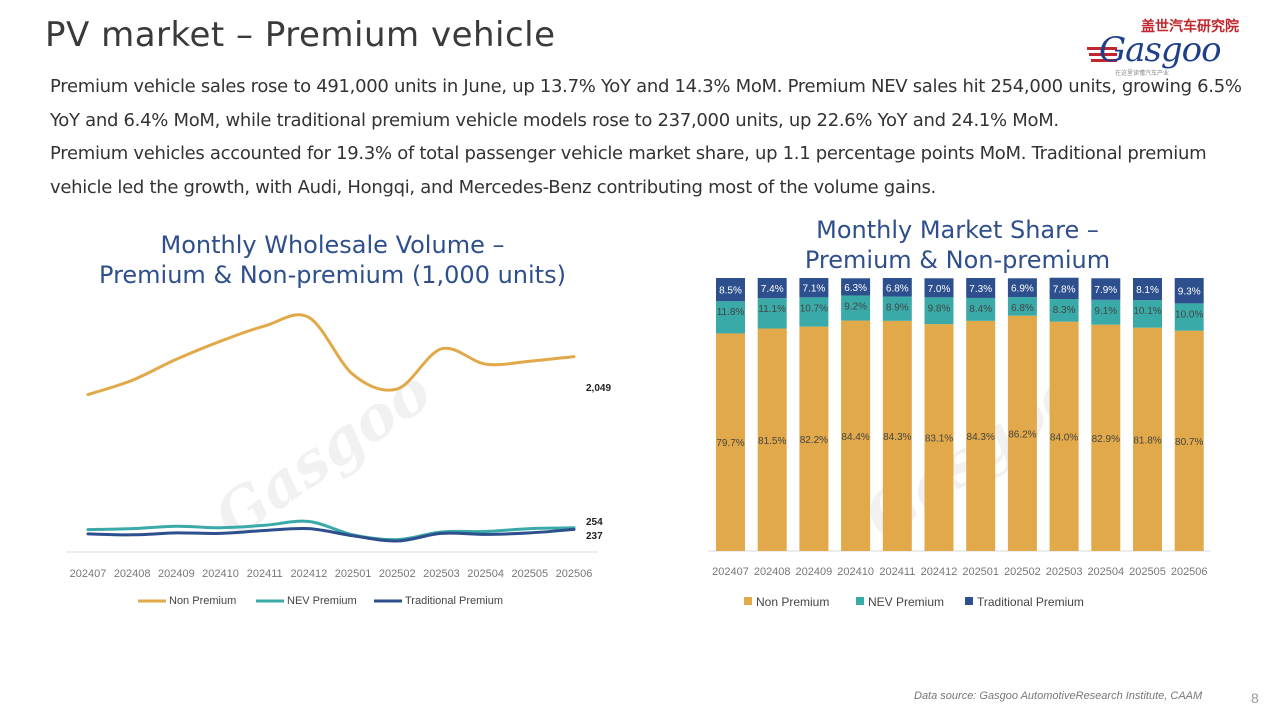 This screenshot has height=720, width=1280. I want to click on share-data-label: 84.0%, so click(1064, 437).